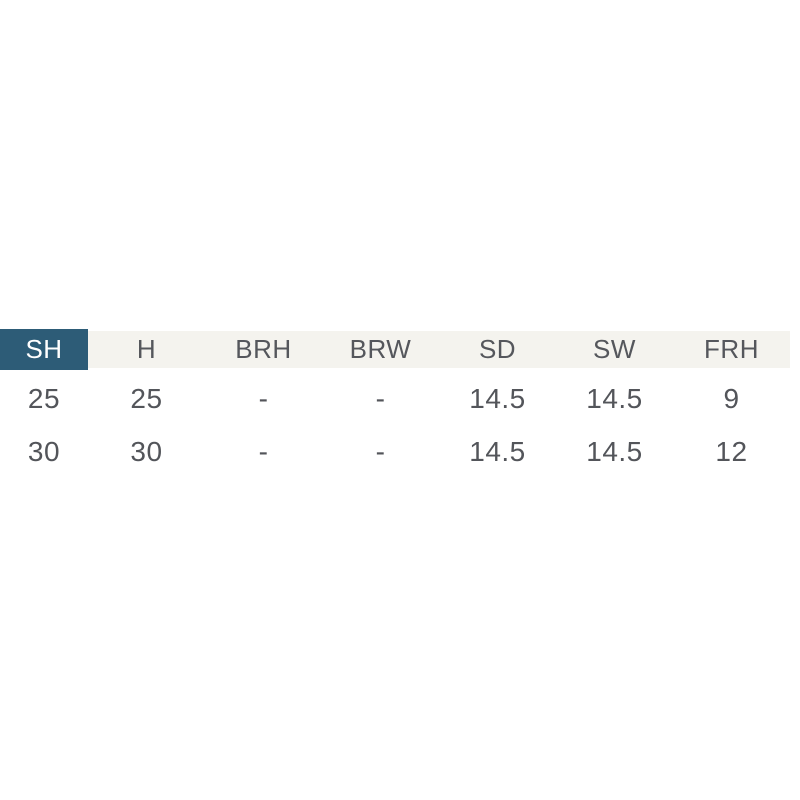  I want to click on header-cell-sh: SH, so click(44, 349).